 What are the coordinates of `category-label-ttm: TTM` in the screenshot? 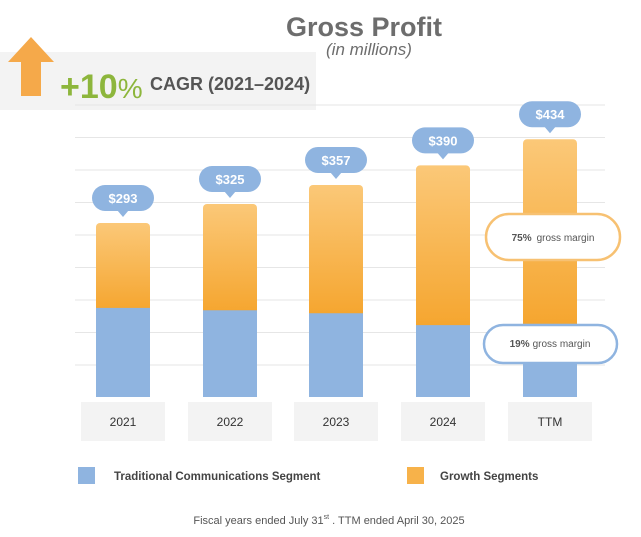 It's located at (550, 422).